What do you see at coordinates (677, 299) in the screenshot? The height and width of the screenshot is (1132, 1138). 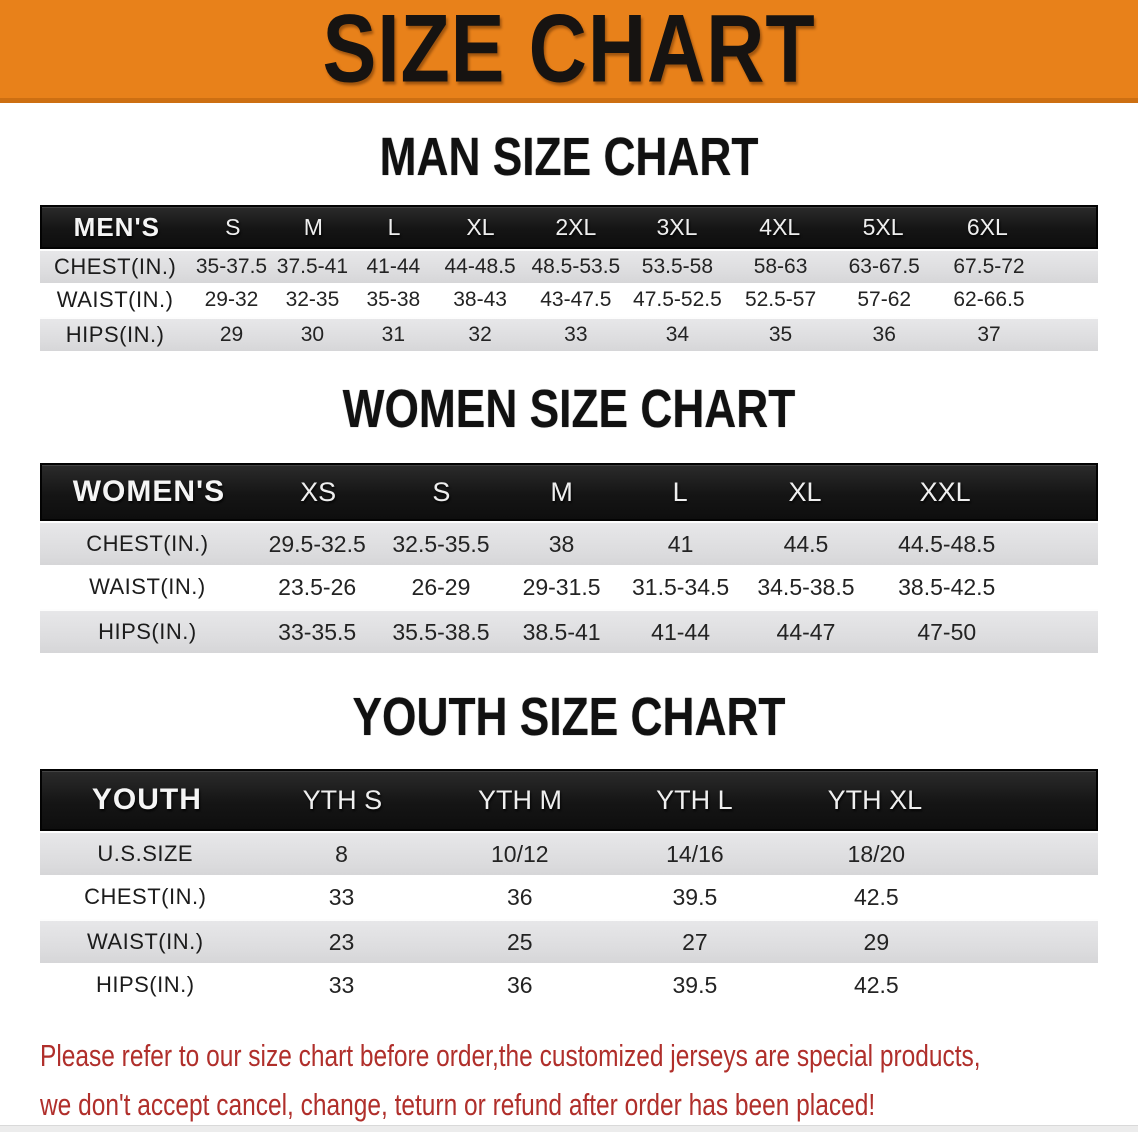 I see `measurement-cell: 47.5-52.5` at bounding box center [677, 299].